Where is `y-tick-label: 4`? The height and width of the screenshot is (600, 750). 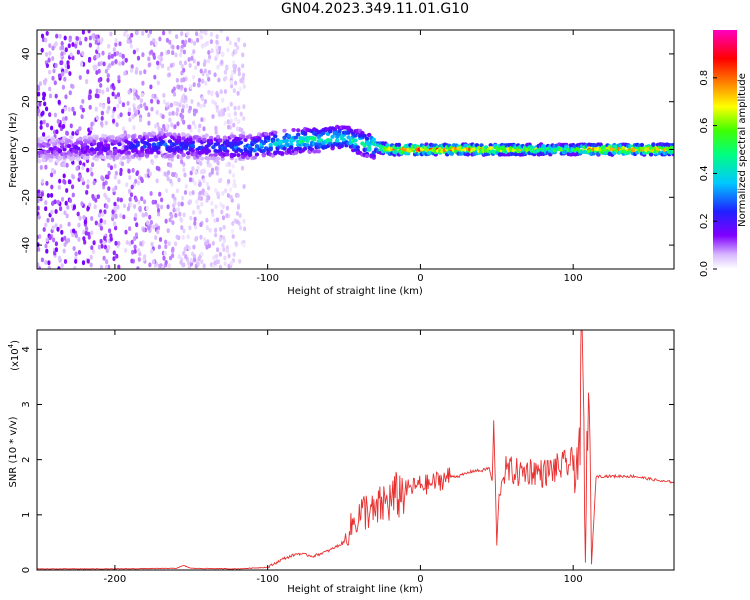
y-tick-label: 4 is located at coordinates (26, 349).